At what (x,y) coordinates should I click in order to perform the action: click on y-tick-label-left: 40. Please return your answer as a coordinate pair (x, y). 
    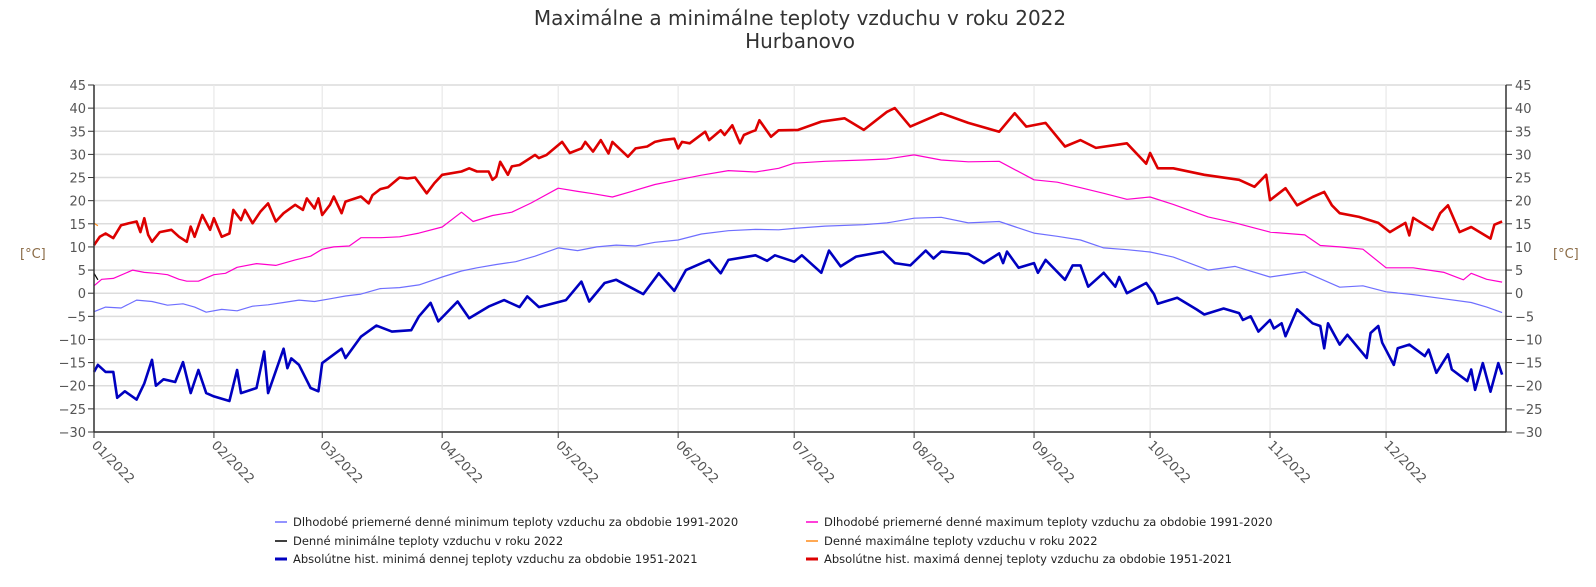
    Looking at the image, I should click on (77, 109).